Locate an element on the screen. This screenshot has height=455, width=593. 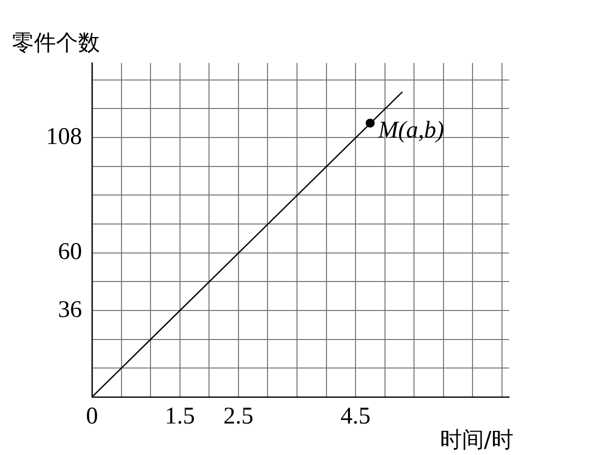
annotation: M(a,b) is located at coordinates (410, 130).